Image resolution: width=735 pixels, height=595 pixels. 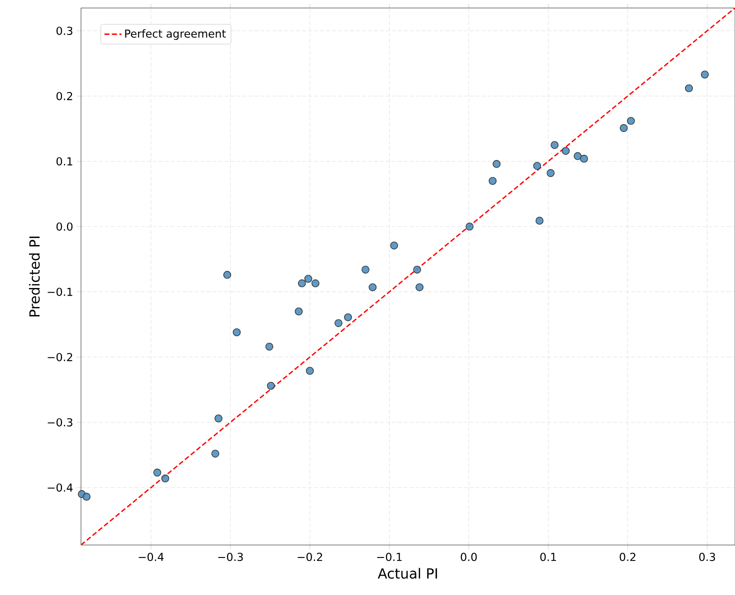 What do you see at coordinates (468, 557) in the screenshot?
I see `x-tick-label: 0.0` at bounding box center [468, 557].